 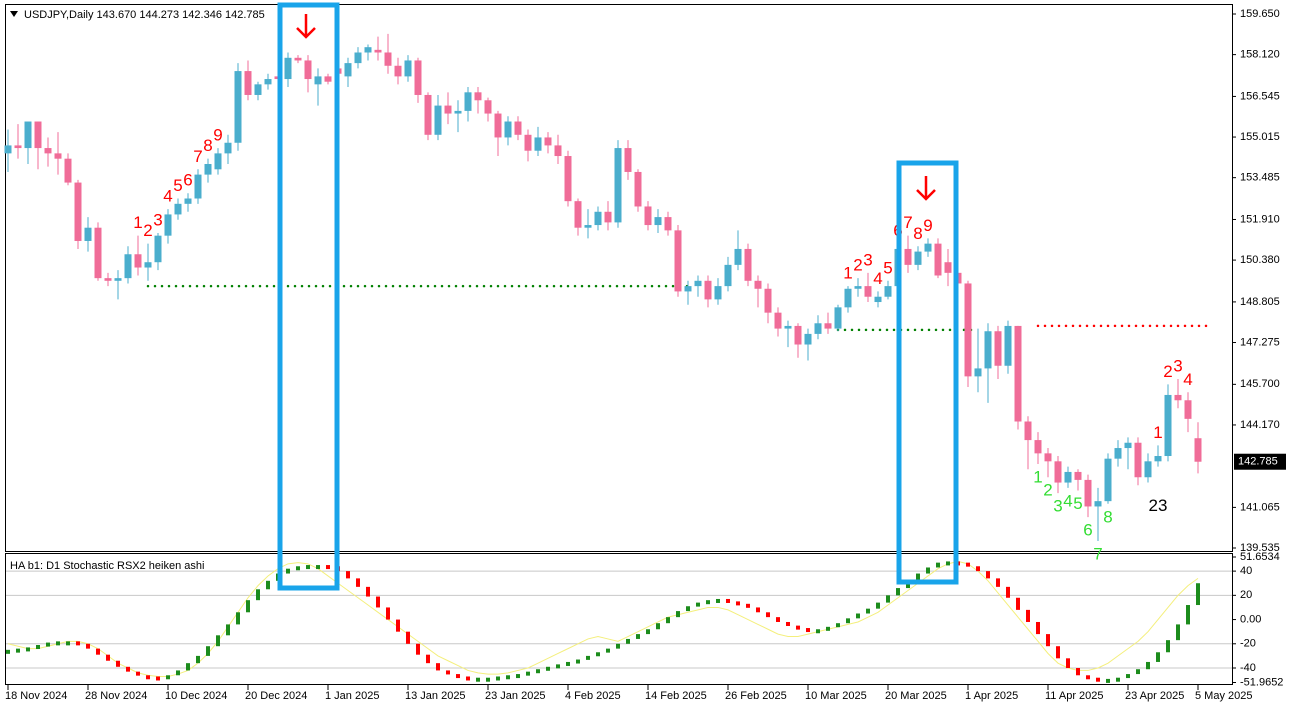 What do you see at coordinates (306, 26) in the screenshot?
I see `sell-arrow` at bounding box center [306, 26].